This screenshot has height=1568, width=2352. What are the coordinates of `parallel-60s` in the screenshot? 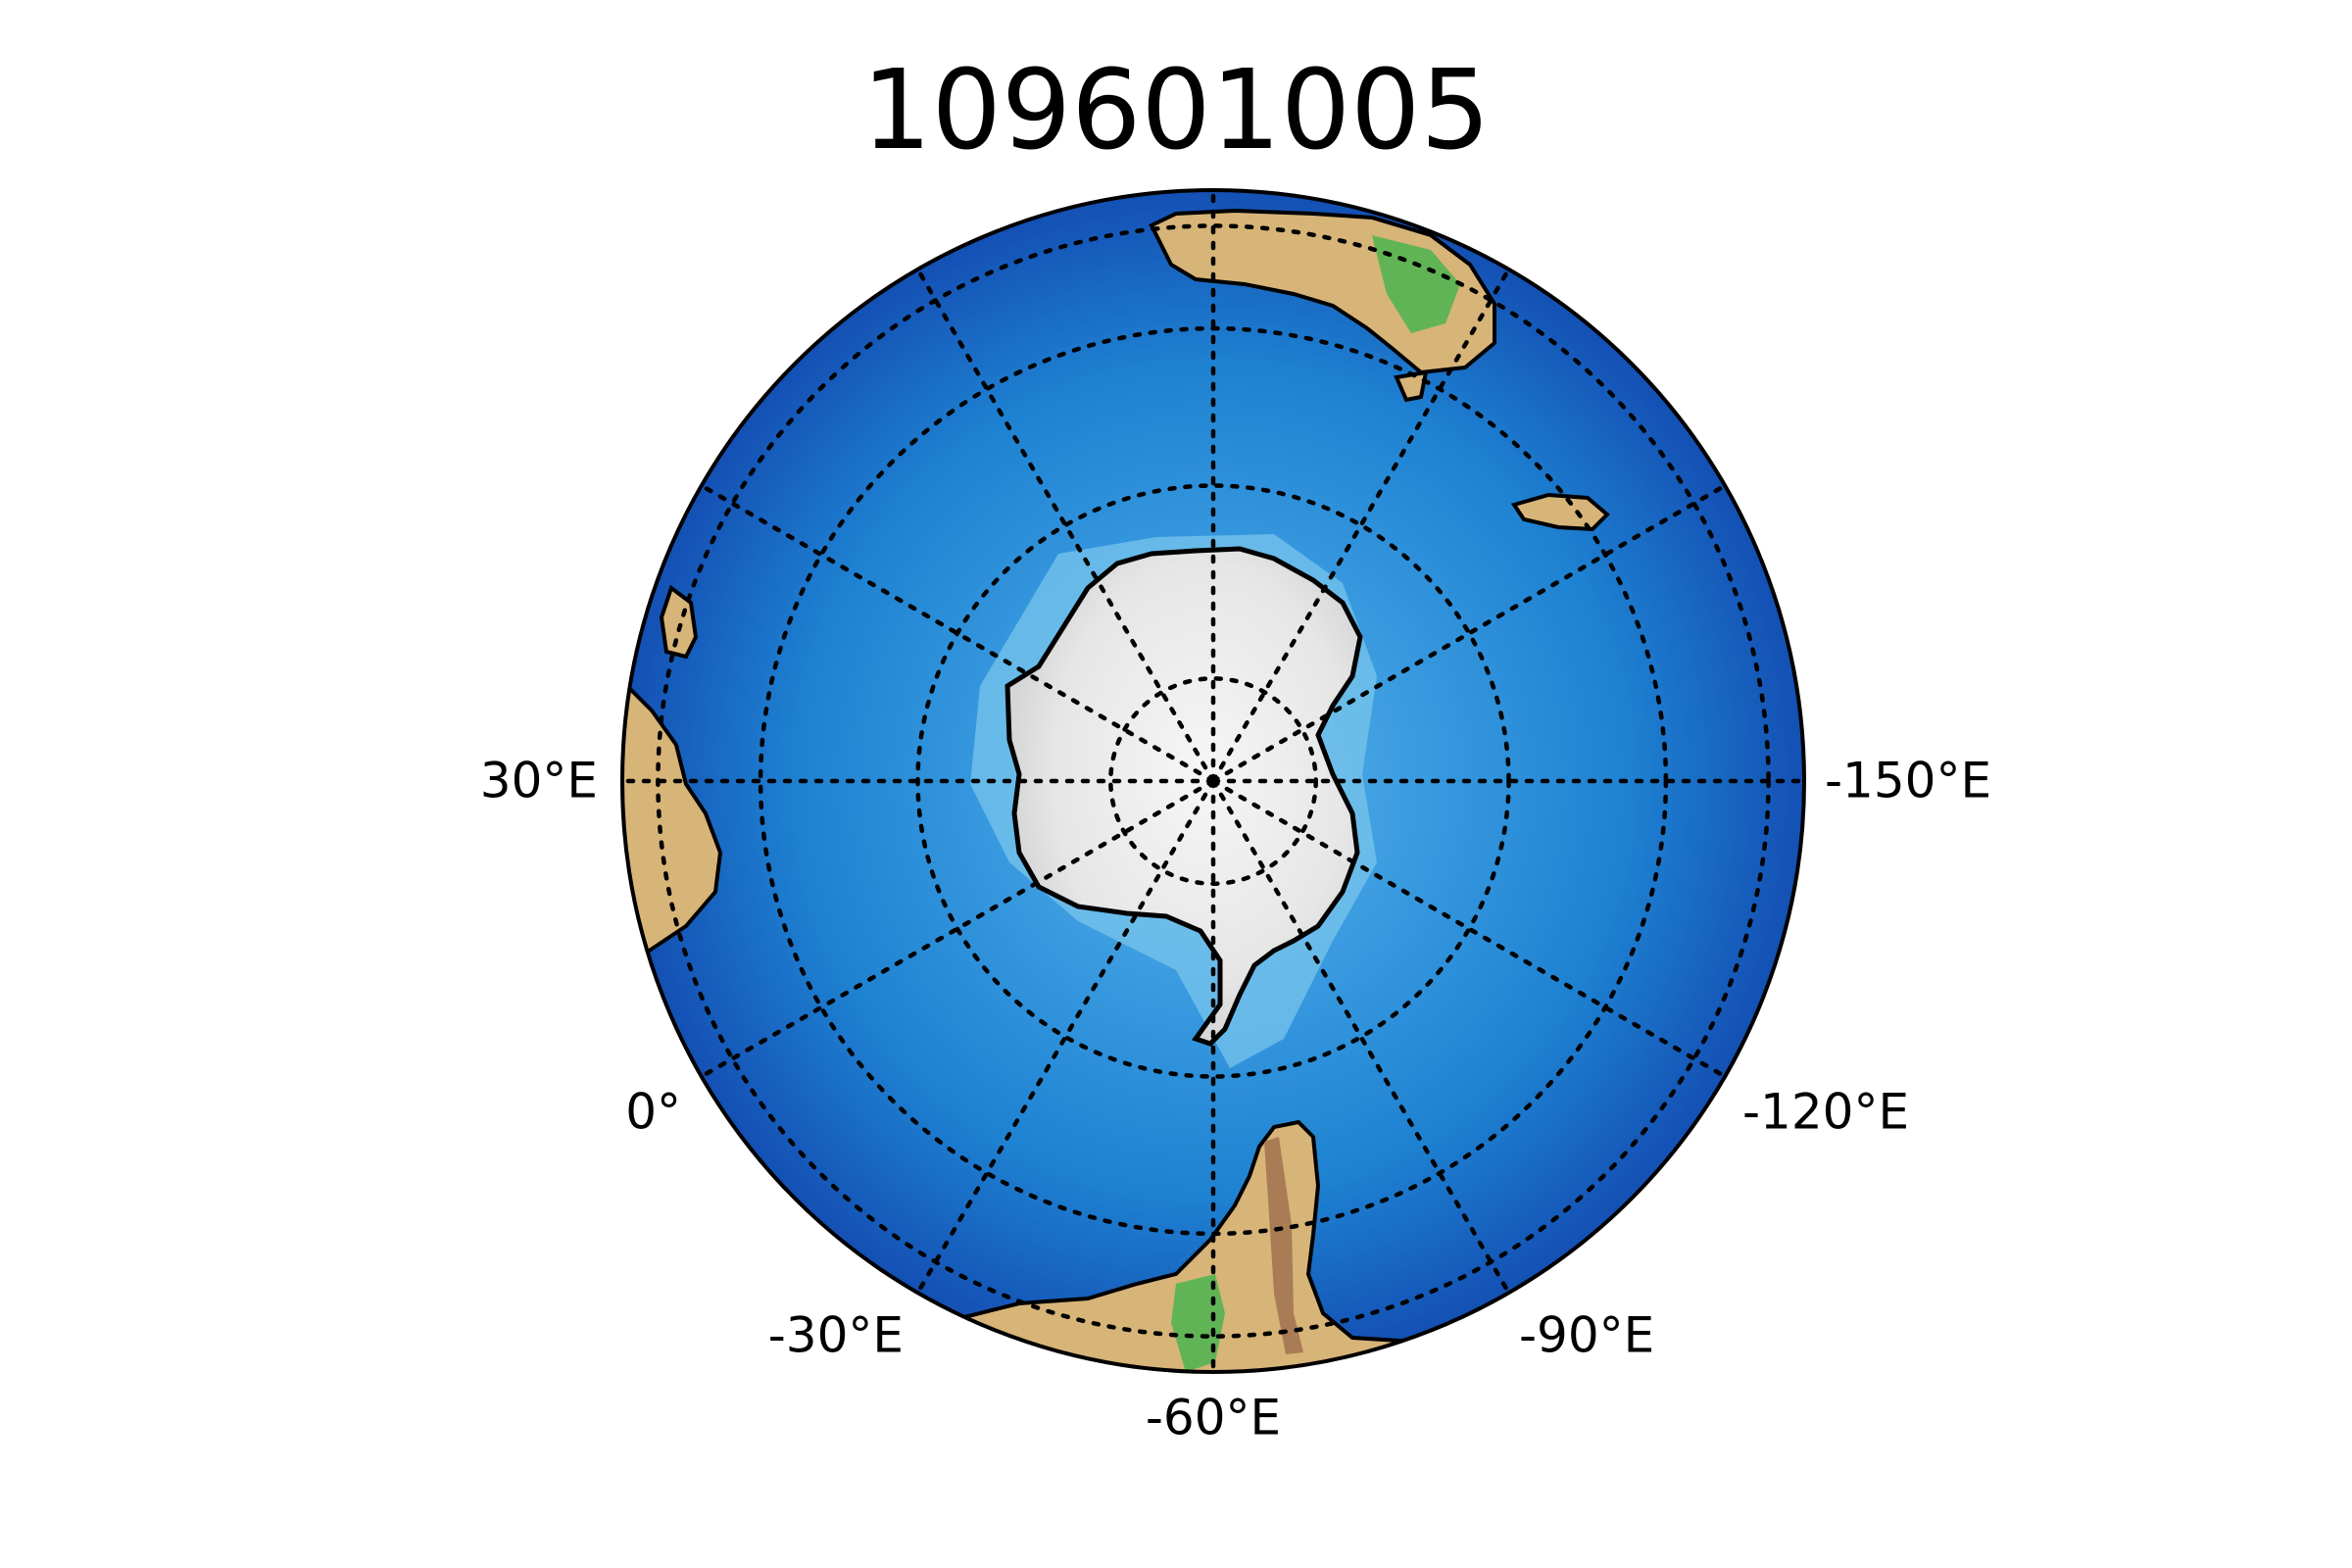 It's located at (1213, 781).